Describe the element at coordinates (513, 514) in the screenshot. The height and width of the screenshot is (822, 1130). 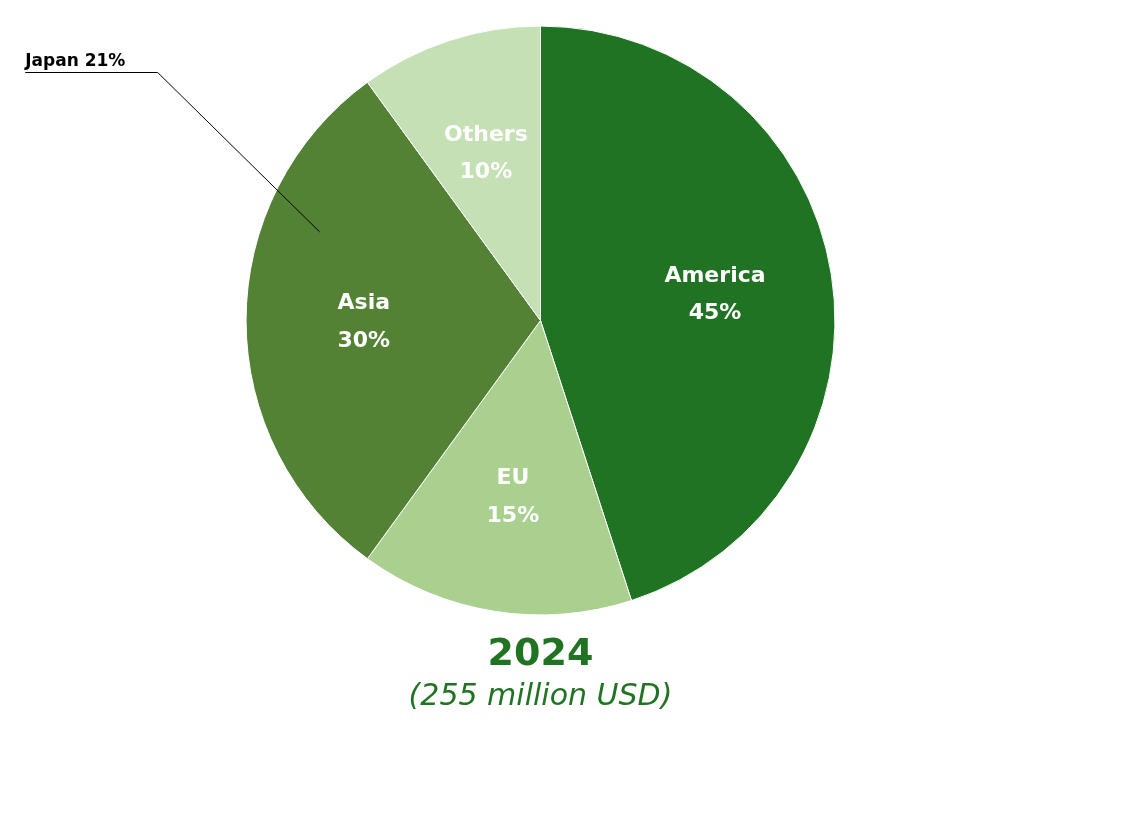
I see `data-label: 15%` at that location.